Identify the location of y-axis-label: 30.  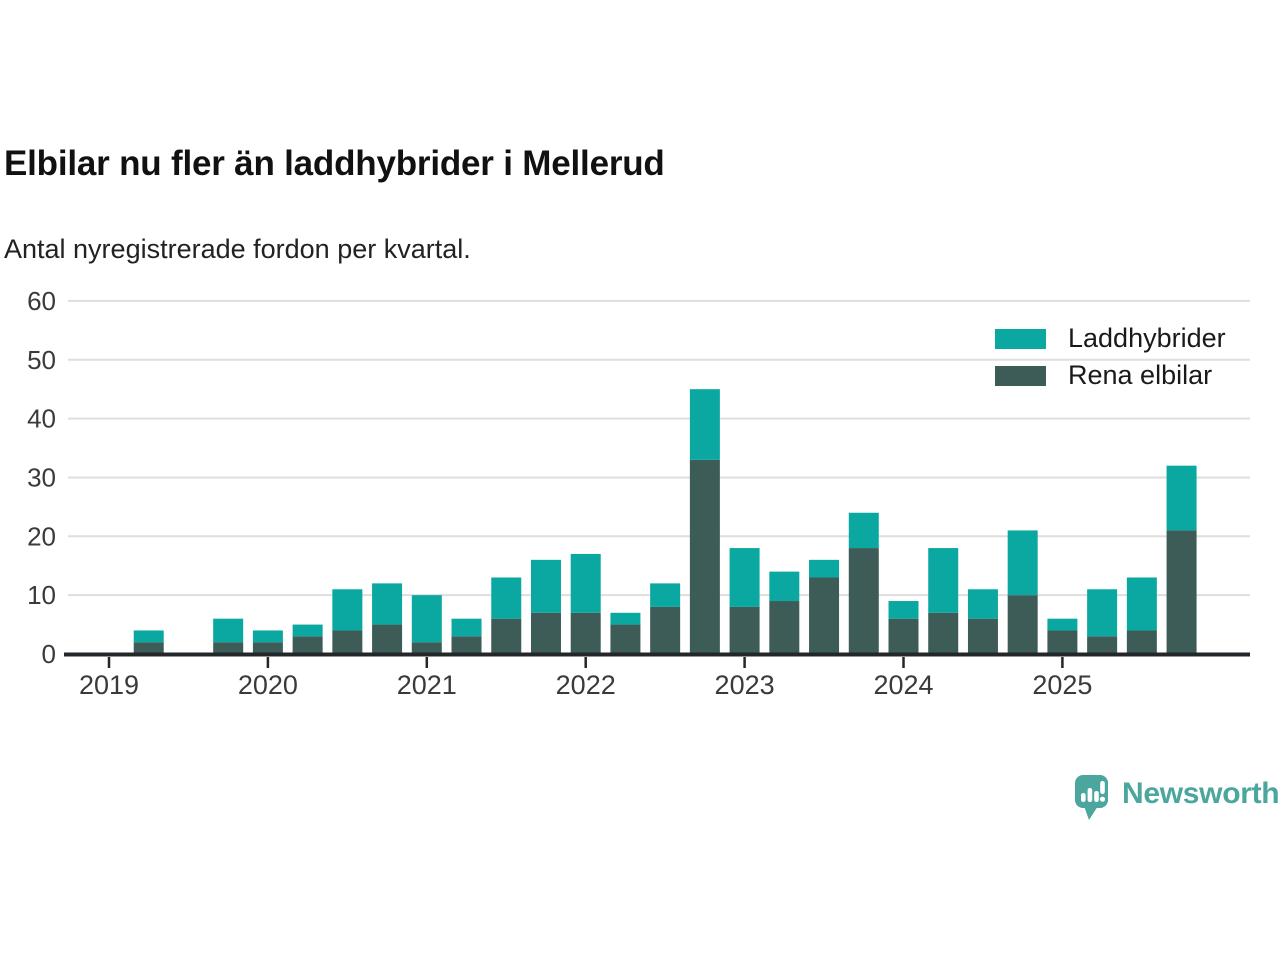
(41, 477).